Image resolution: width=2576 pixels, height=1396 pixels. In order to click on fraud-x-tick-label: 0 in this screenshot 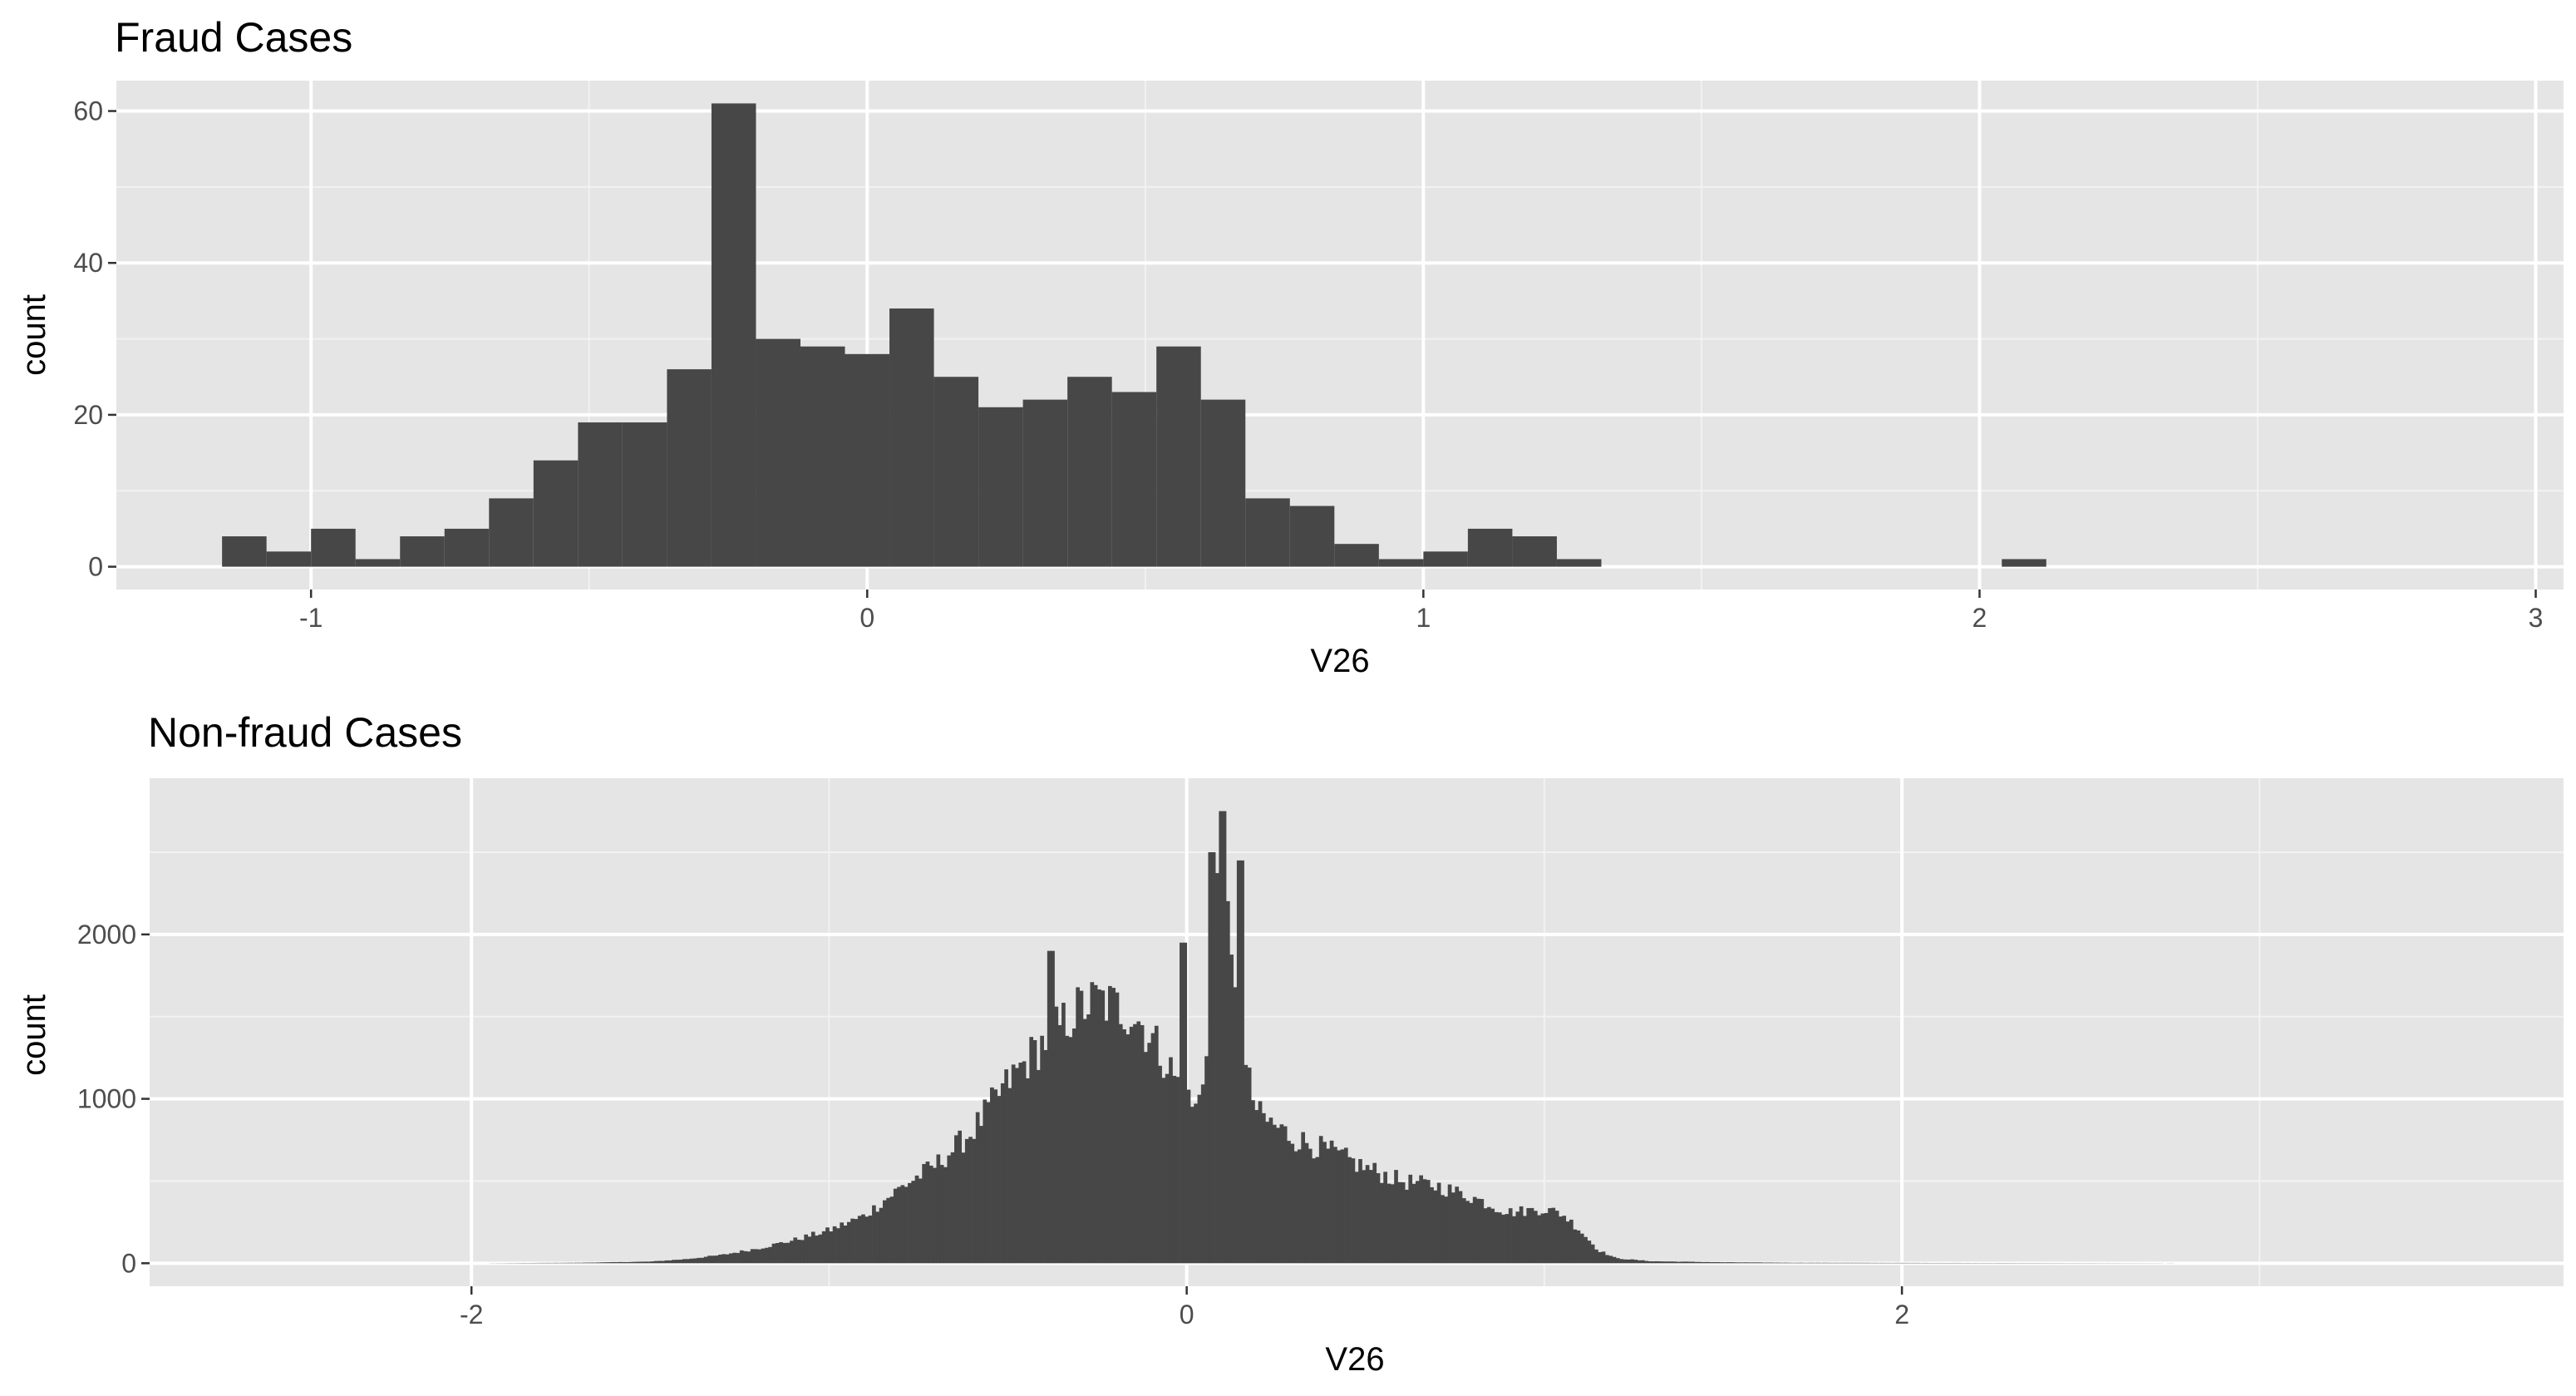, I will do `click(866, 618)`.